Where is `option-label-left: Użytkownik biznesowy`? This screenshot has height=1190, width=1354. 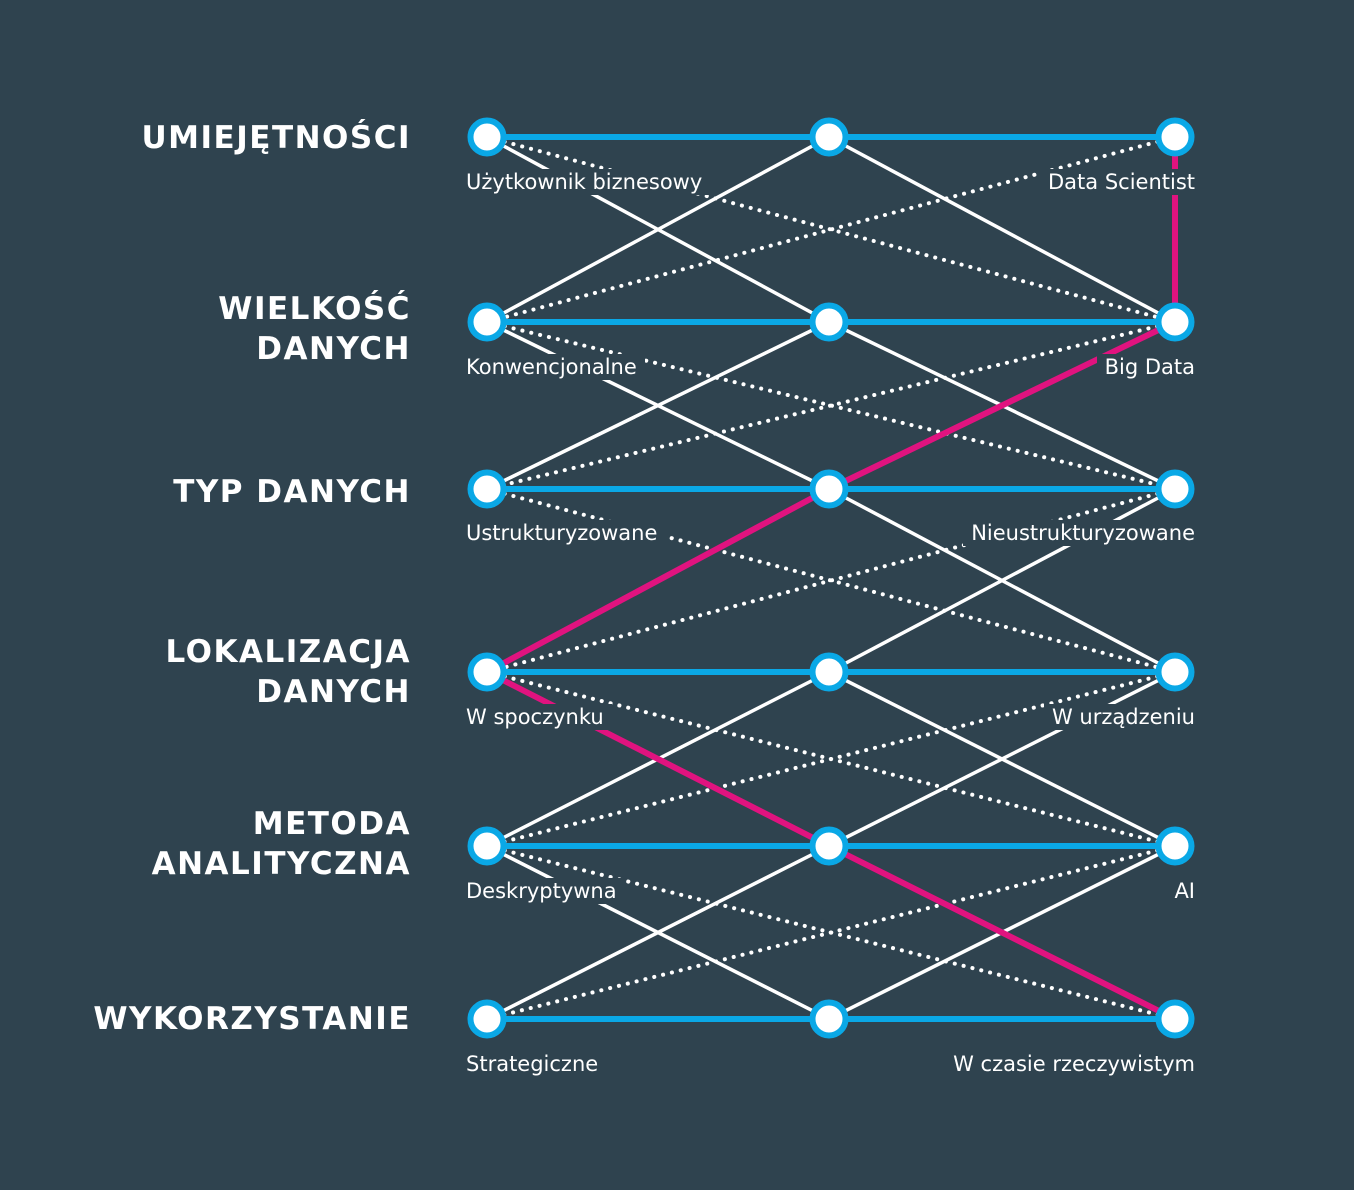 option-label-left: Użytkownik biznesowy is located at coordinates (584, 182).